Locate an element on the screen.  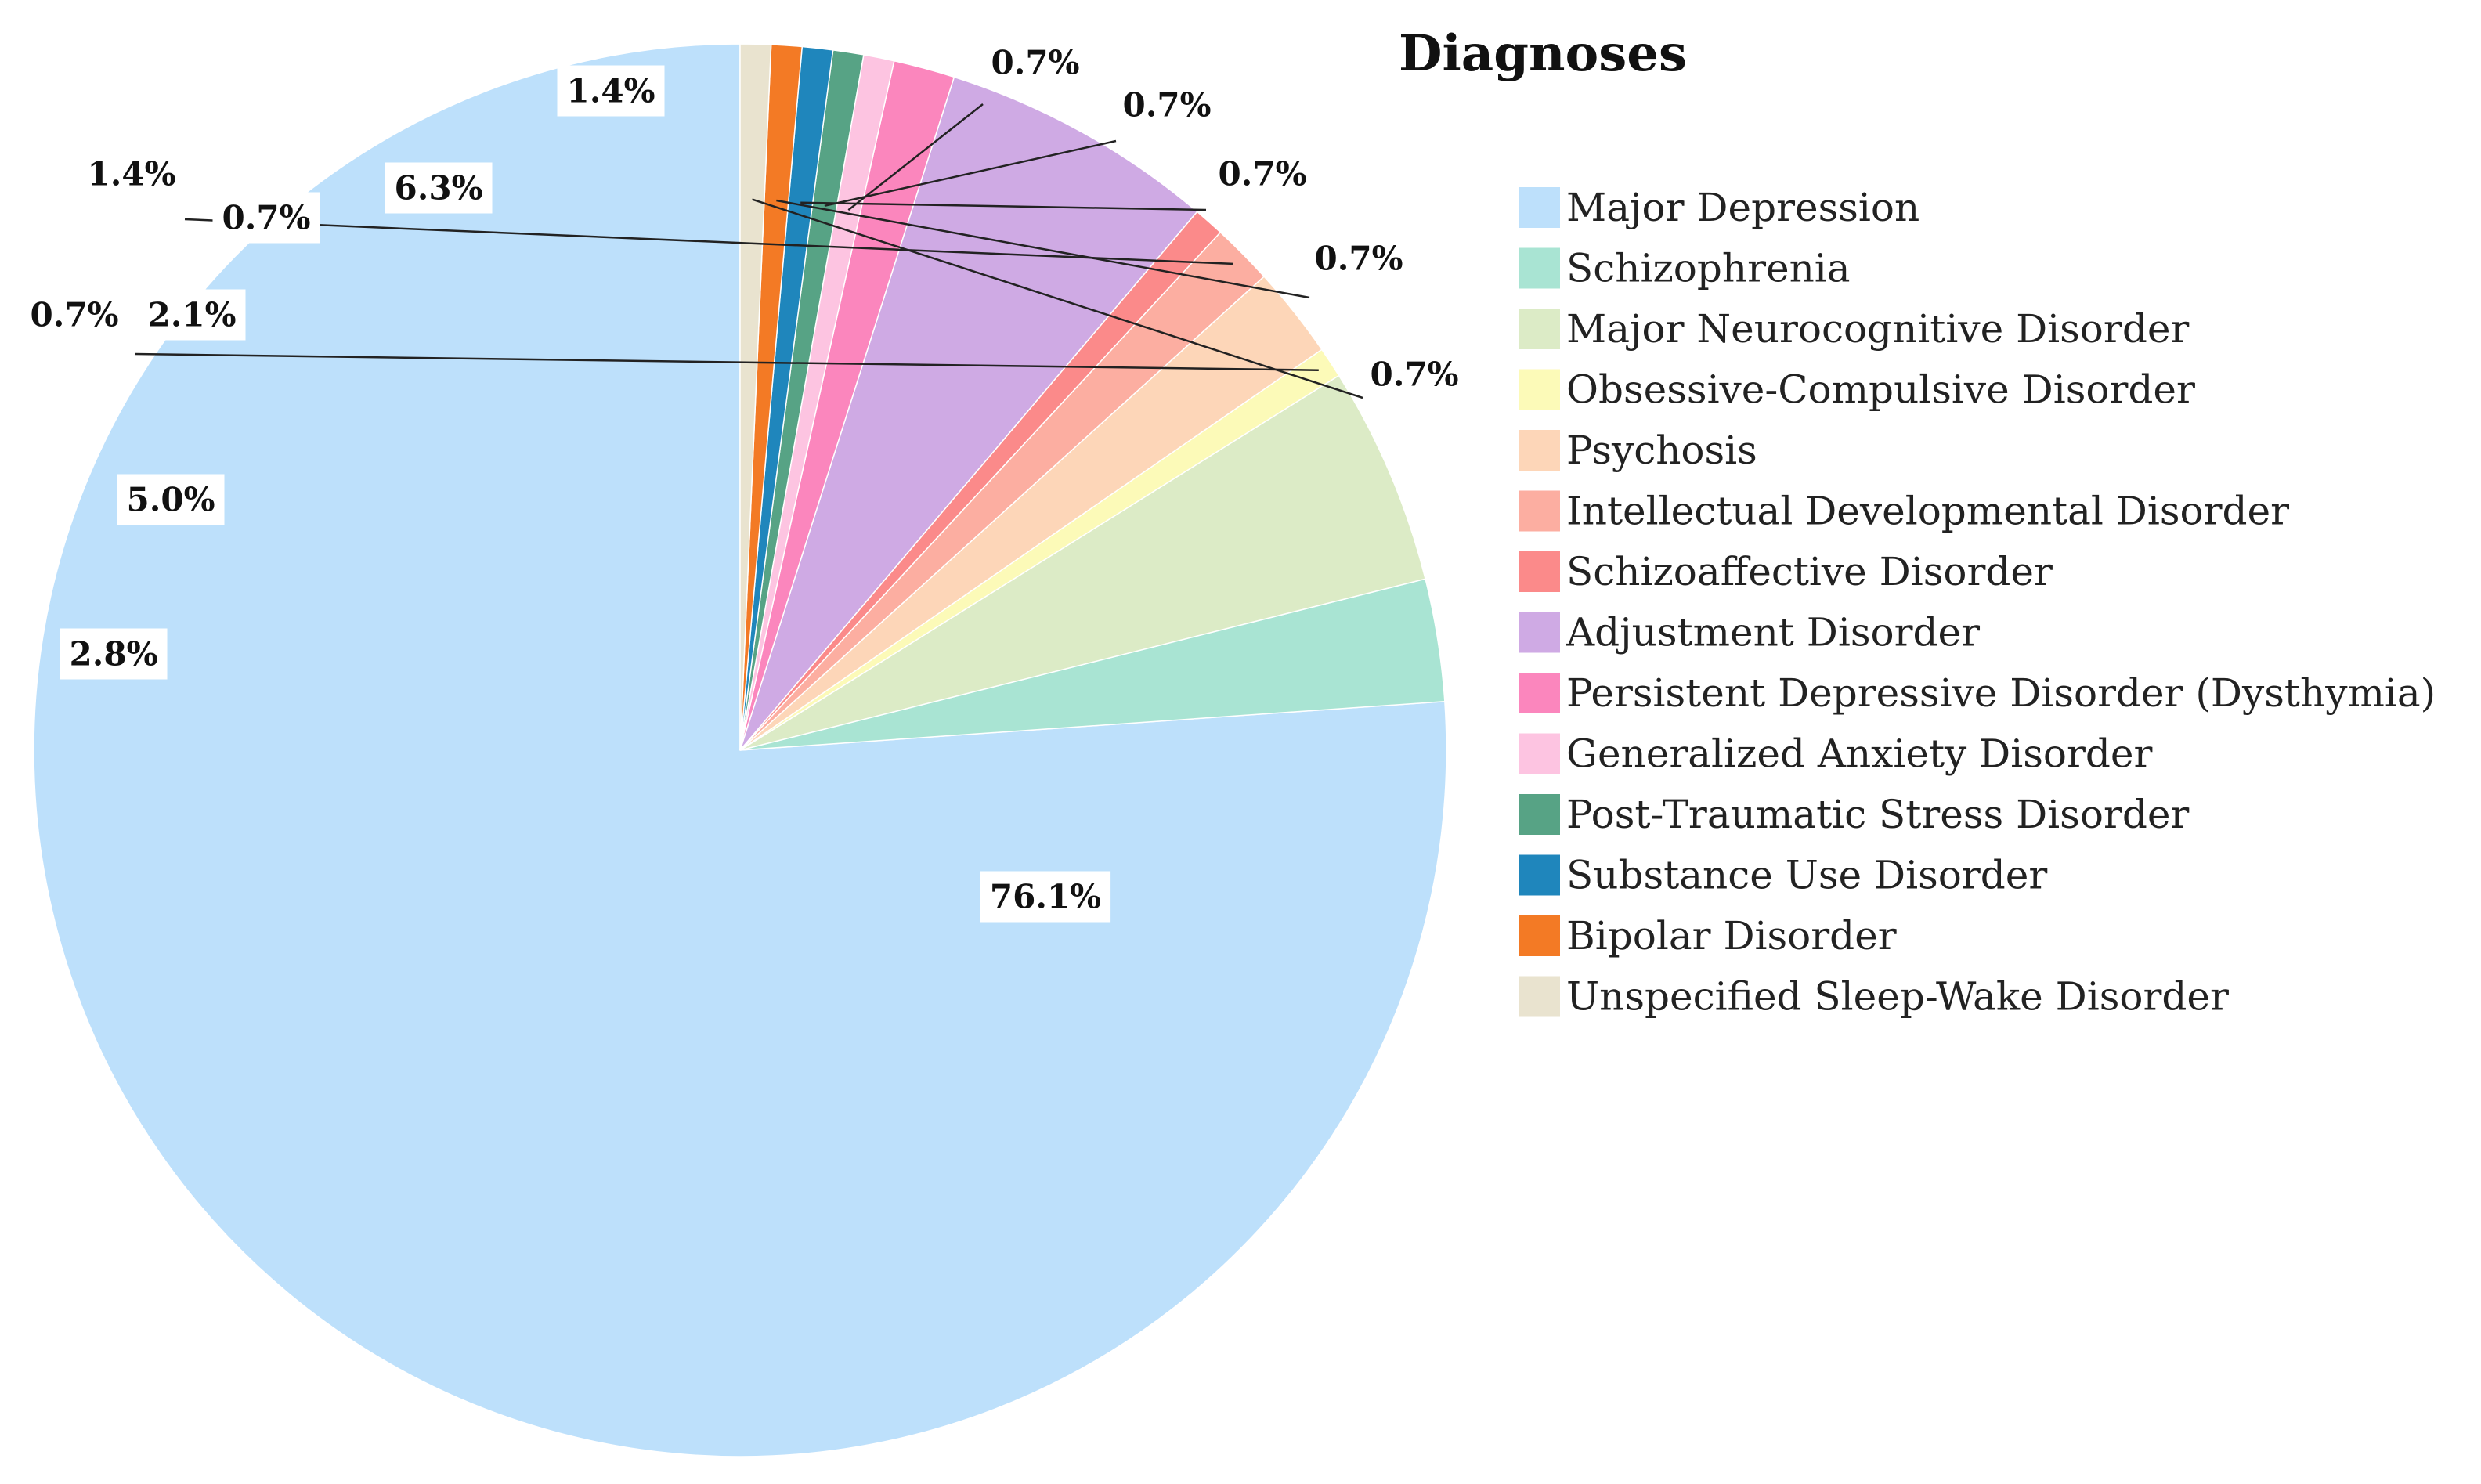
legend-swatch-schizoaffective-disorder is located at coordinates (1540, 571).